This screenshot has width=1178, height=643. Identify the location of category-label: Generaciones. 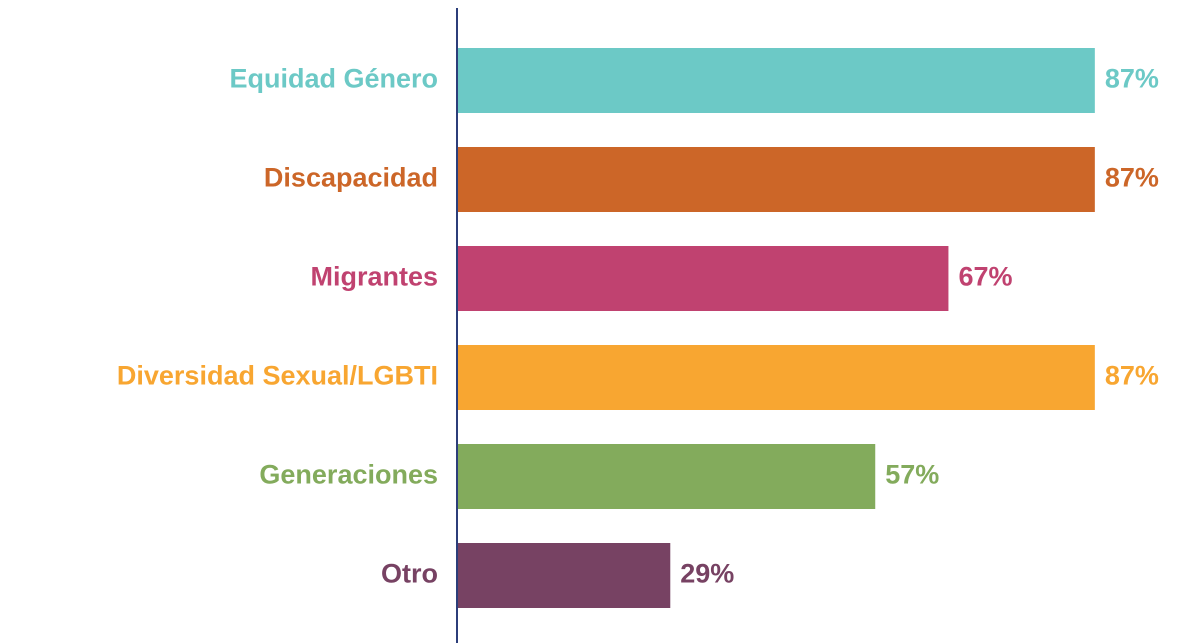
(348, 475).